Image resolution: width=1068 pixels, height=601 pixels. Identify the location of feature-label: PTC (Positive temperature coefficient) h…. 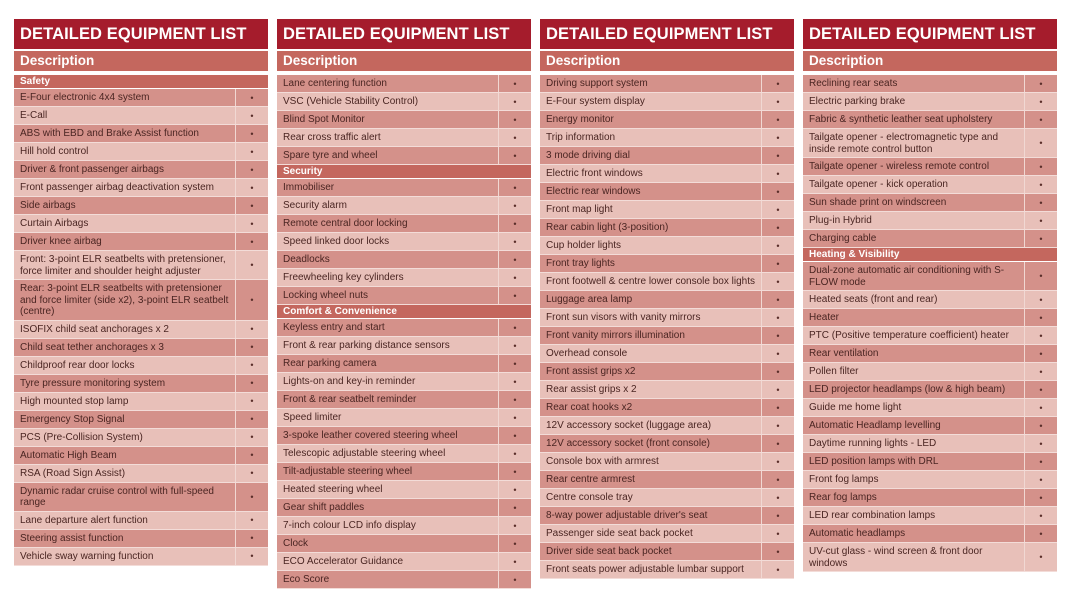
(914, 335).